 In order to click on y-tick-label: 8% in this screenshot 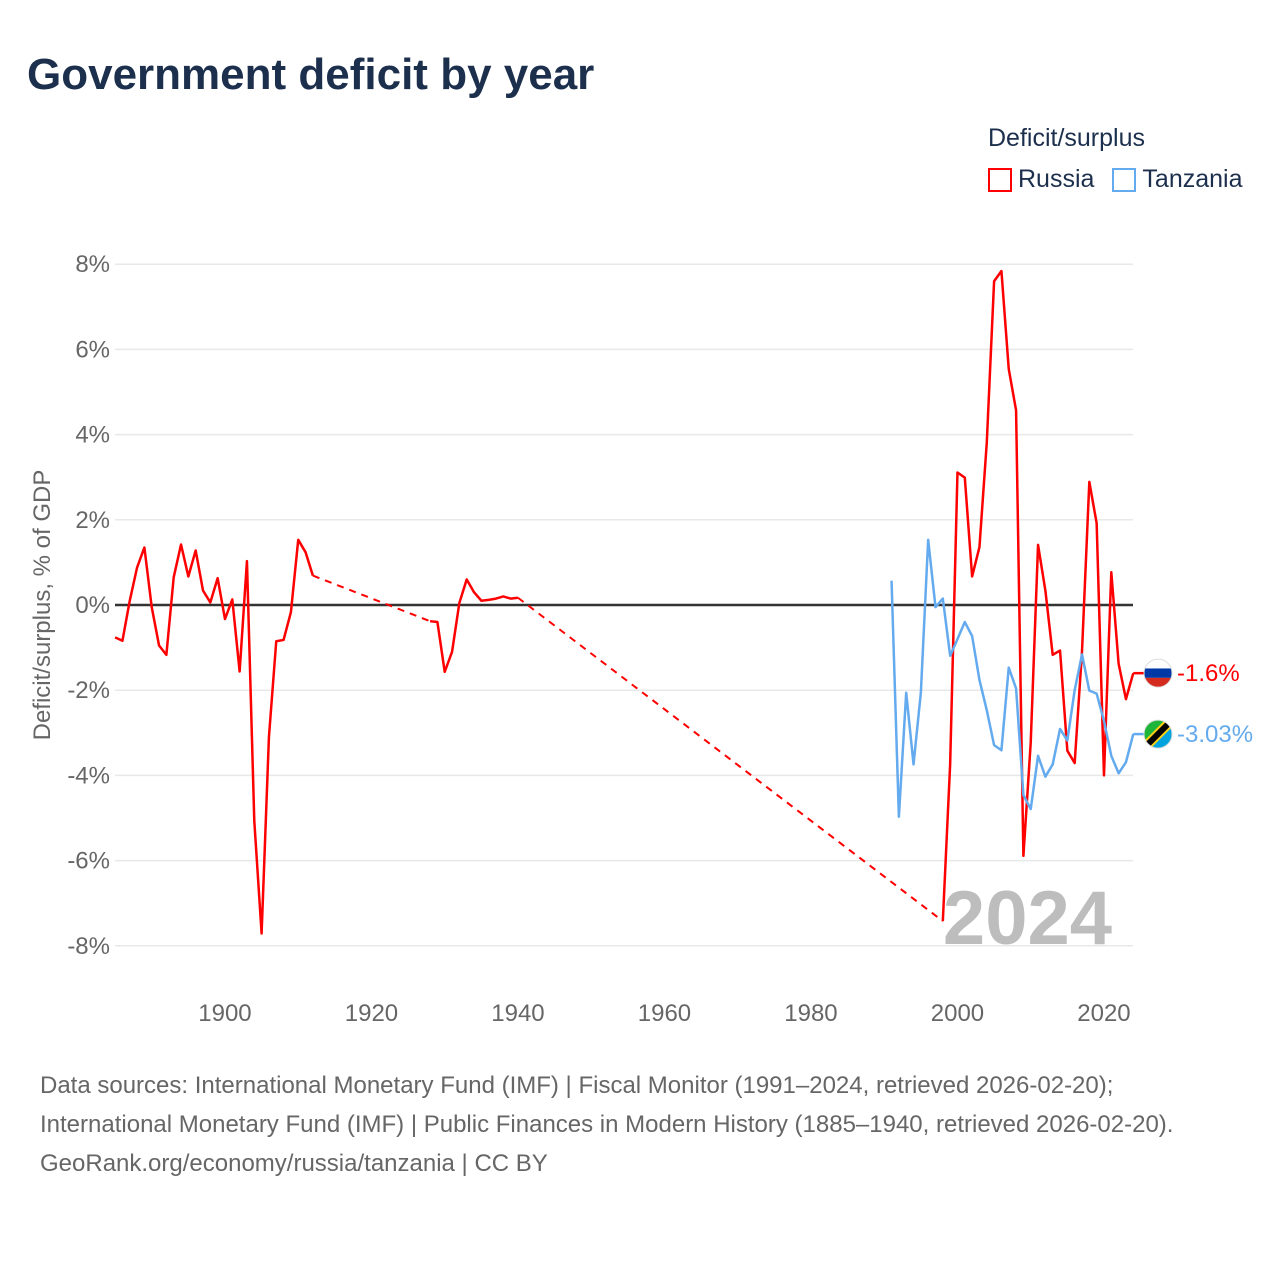, I will do `click(92, 264)`.